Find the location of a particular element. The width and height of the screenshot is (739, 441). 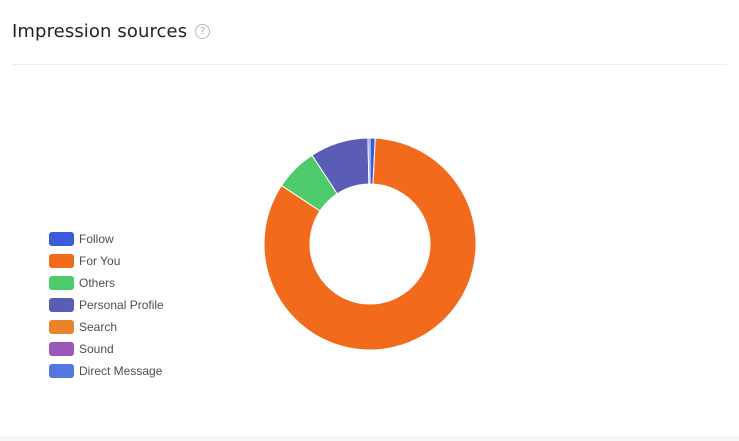

legend-item-for-you: For You is located at coordinates (106, 261).